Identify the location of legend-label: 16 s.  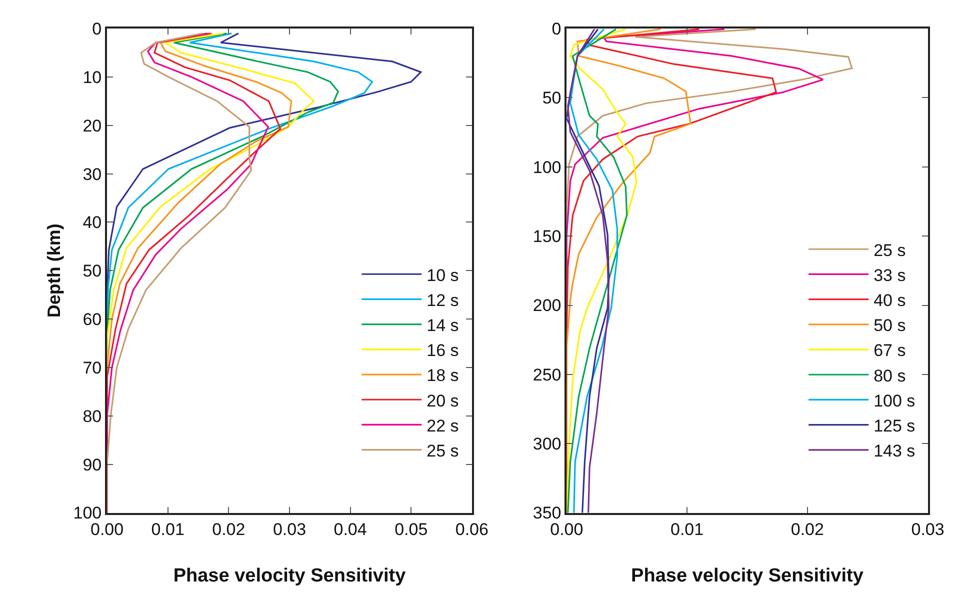
(442, 350).